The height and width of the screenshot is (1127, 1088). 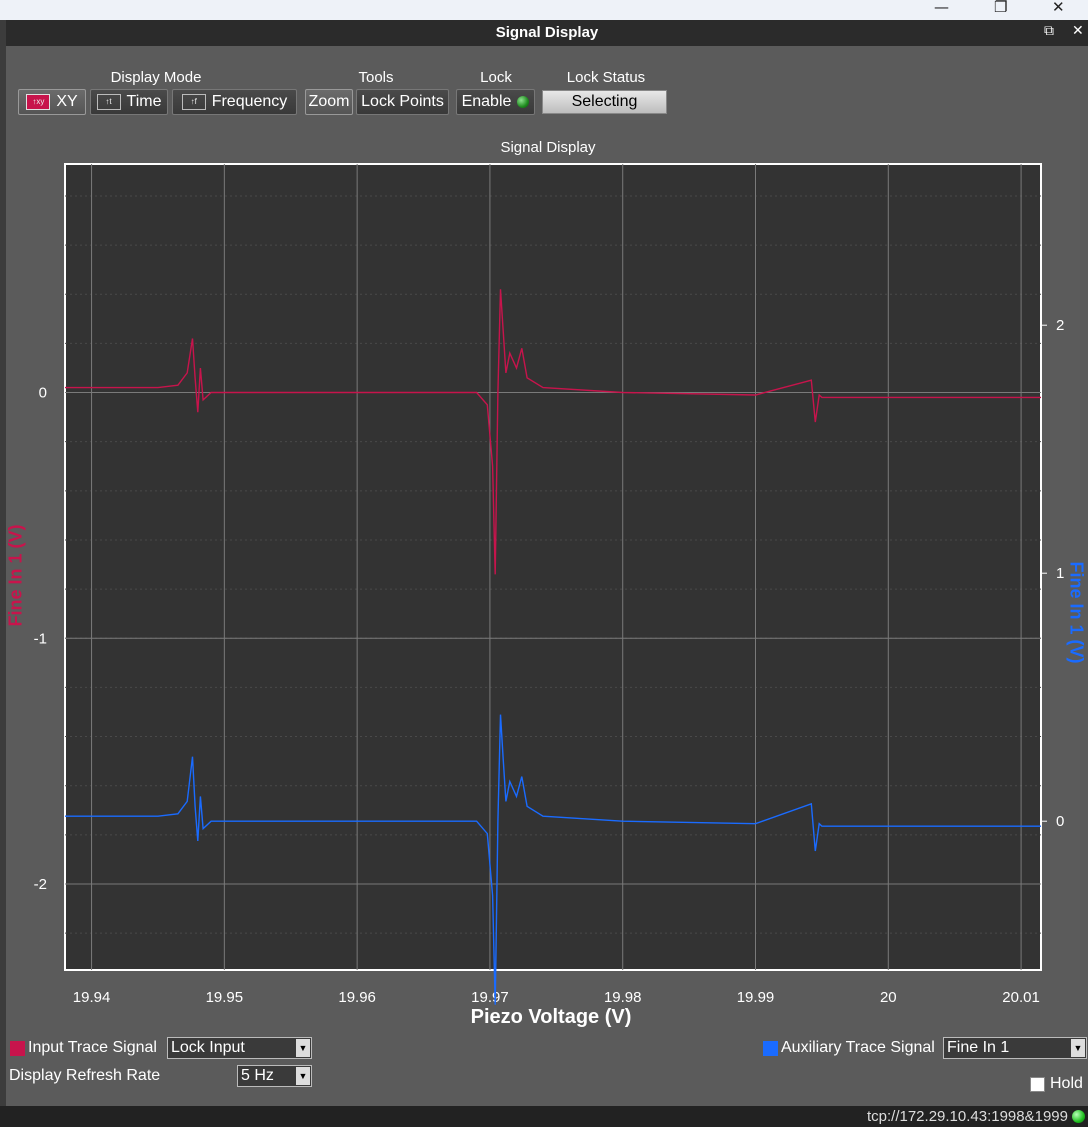 What do you see at coordinates (858, 1047) in the screenshot?
I see `aux-trace-label: Auxiliary Trace Signal` at bounding box center [858, 1047].